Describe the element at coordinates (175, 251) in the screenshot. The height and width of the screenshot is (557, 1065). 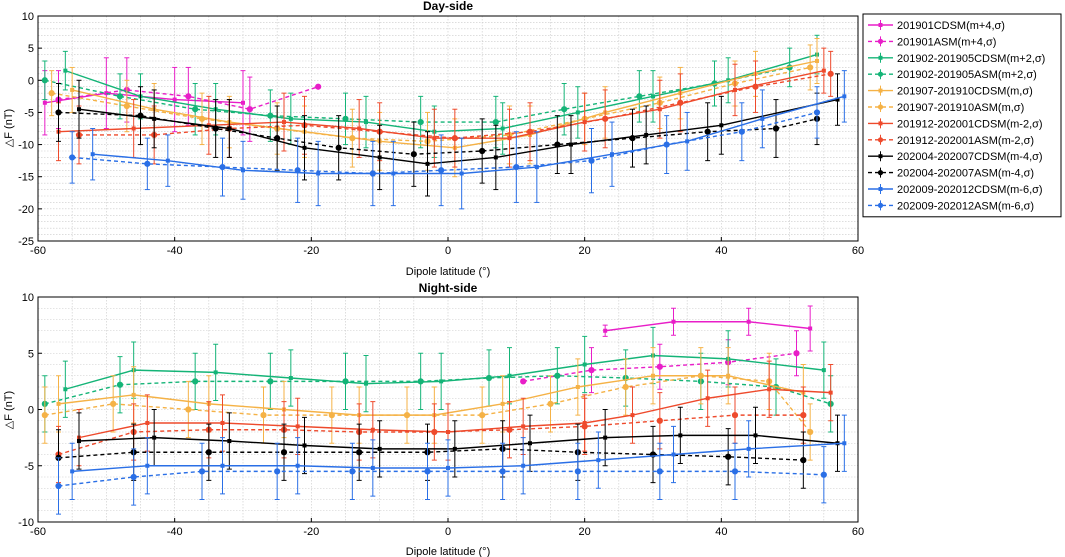
I see `day-side-x-tick-label: -40` at that location.